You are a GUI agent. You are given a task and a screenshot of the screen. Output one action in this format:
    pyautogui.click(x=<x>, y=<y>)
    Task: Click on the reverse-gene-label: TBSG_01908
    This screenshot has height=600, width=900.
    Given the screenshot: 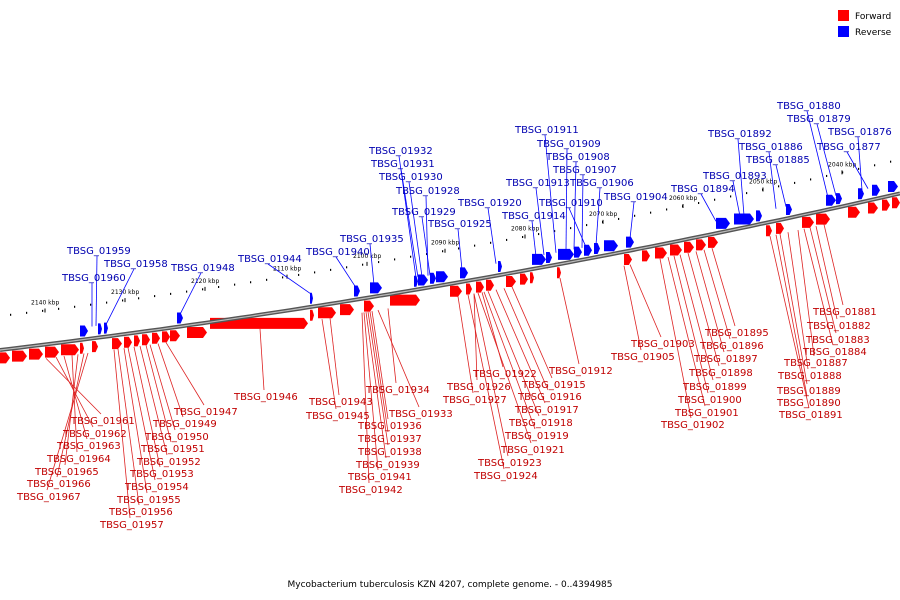 What is the action you would take?
    pyautogui.click(x=577, y=157)
    